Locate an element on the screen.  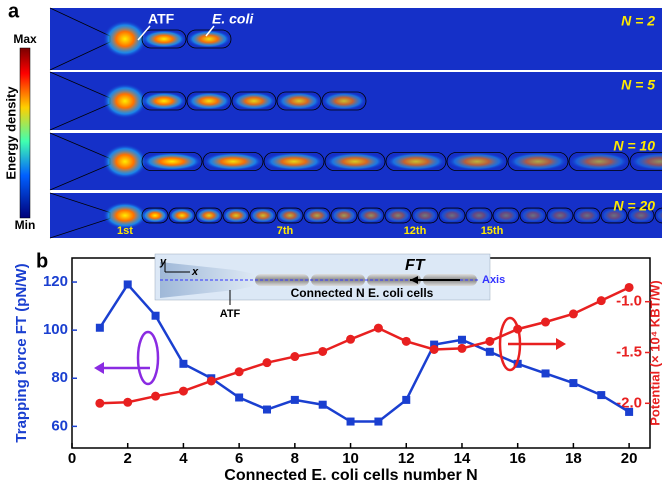
y-tick-label: 100 is located at coordinates (55, 329).